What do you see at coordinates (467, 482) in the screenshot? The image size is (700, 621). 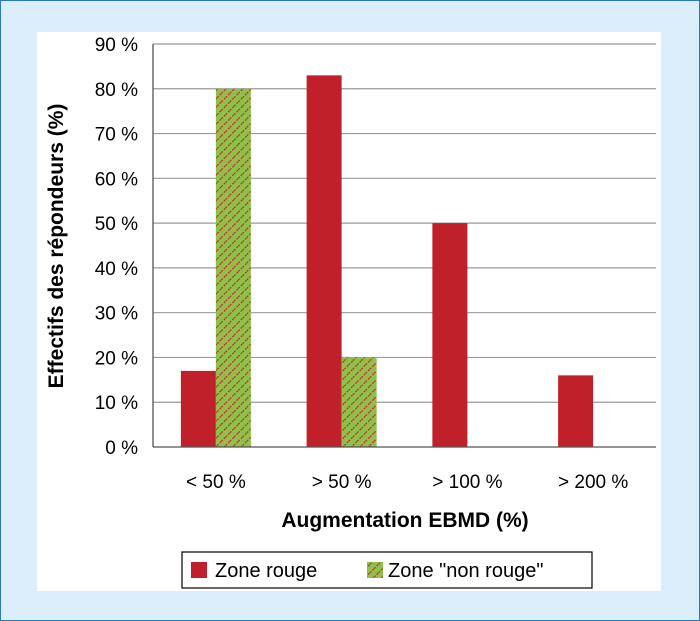 I see `x-tick-label: > 100 %` at bounding box center [467, 482].